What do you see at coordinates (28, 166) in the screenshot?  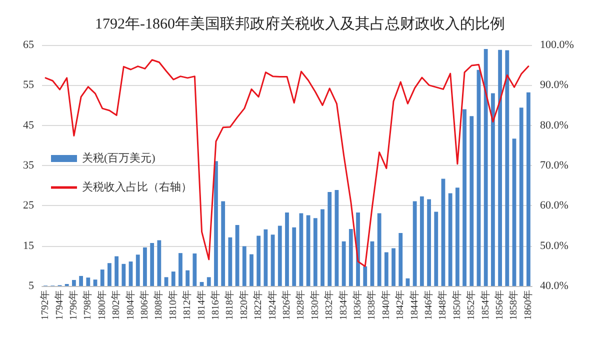 I see `y-tick-label: 35` at bounding box center [28, 166].